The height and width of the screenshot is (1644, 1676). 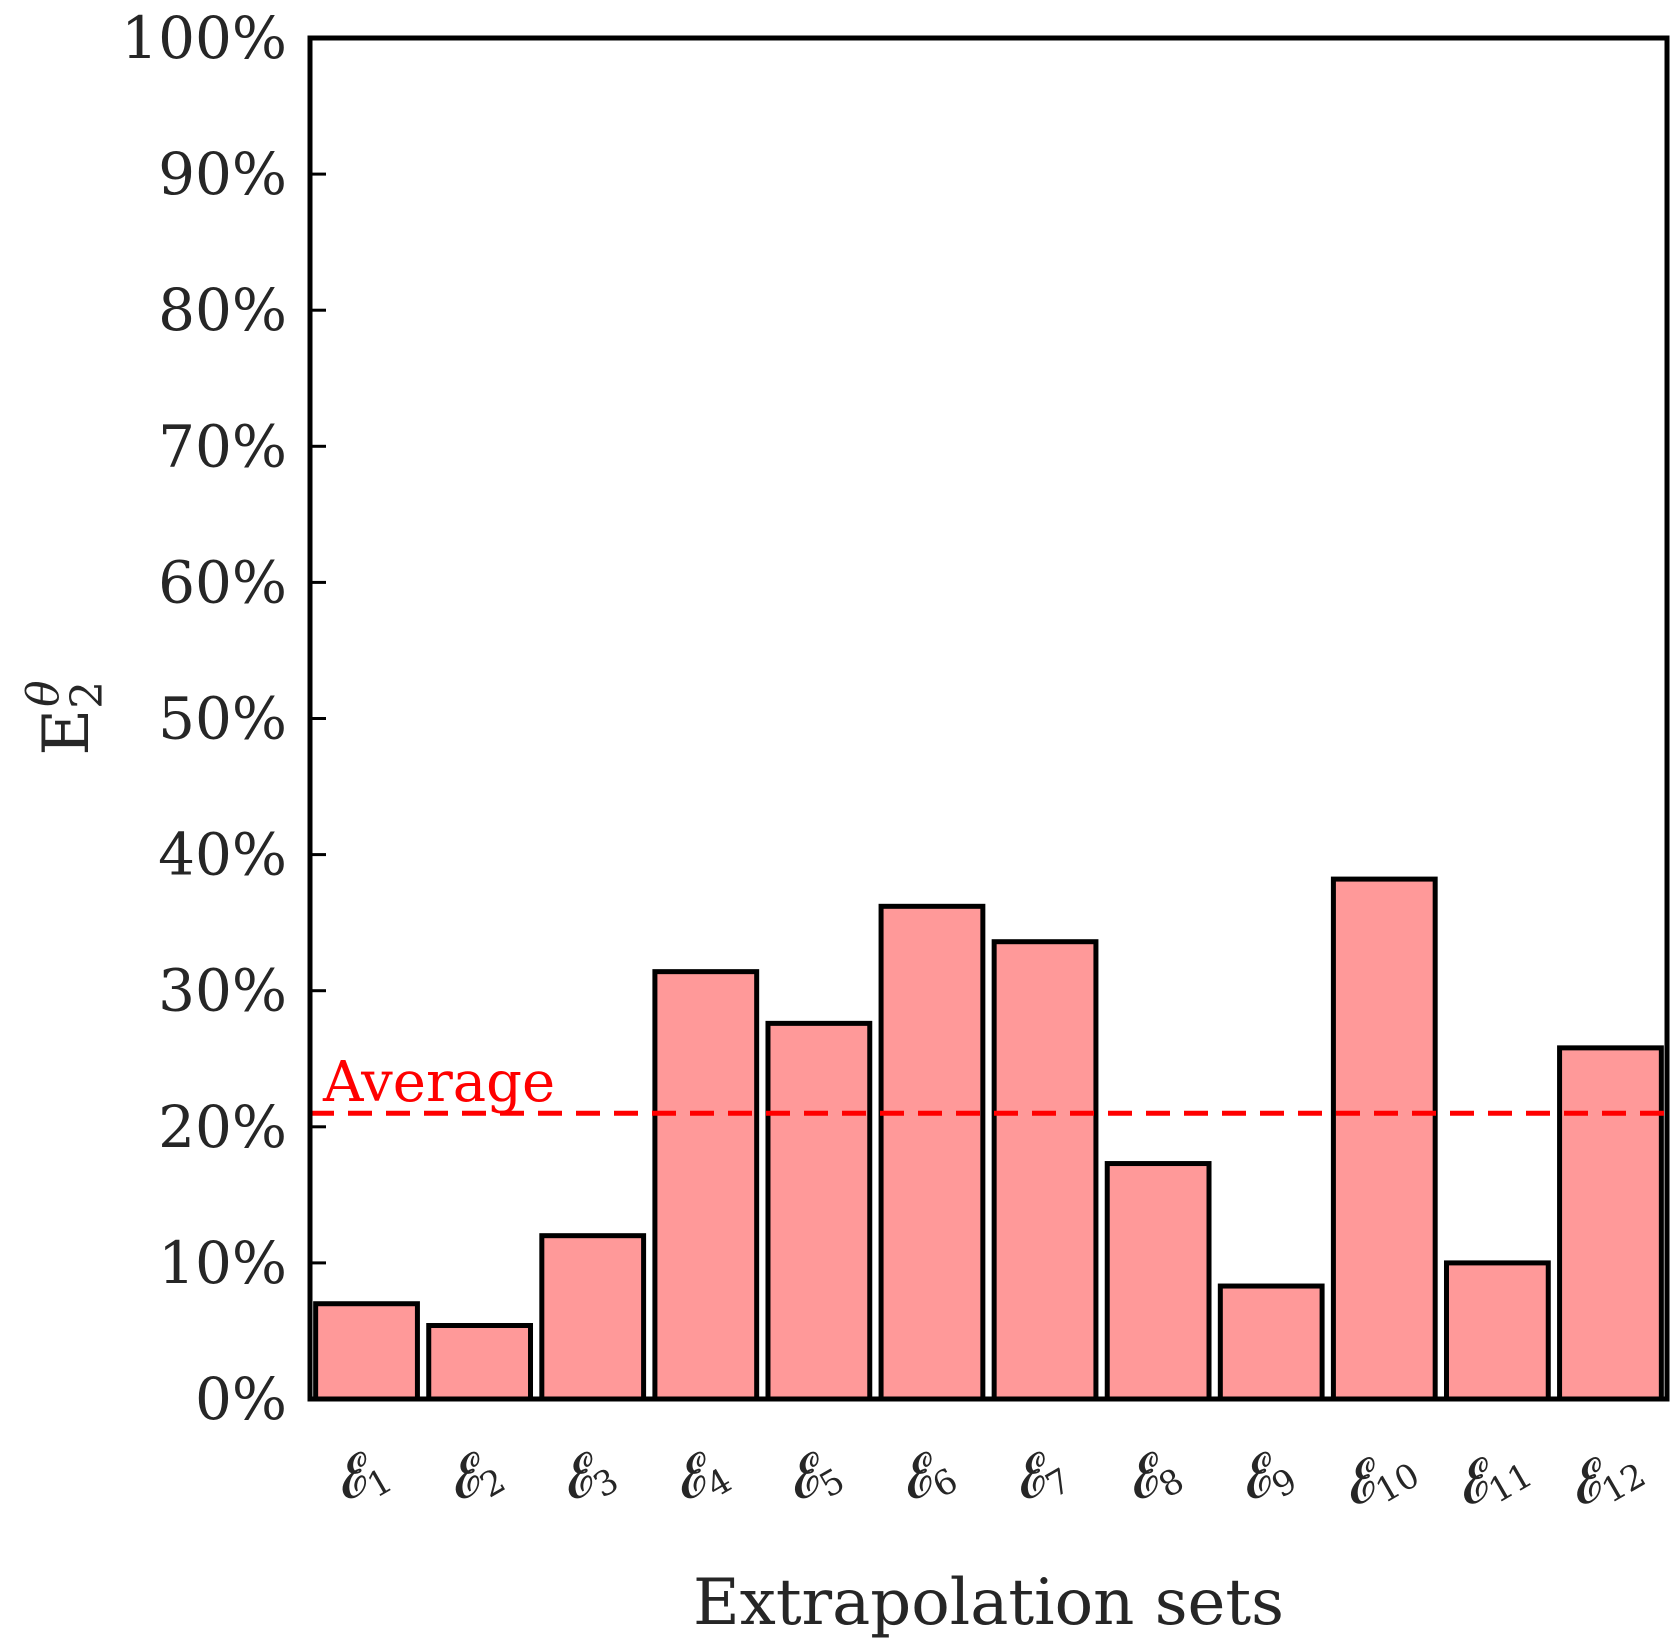 I want to click on y-tick-label: 90%, so click(x=222, y=174).